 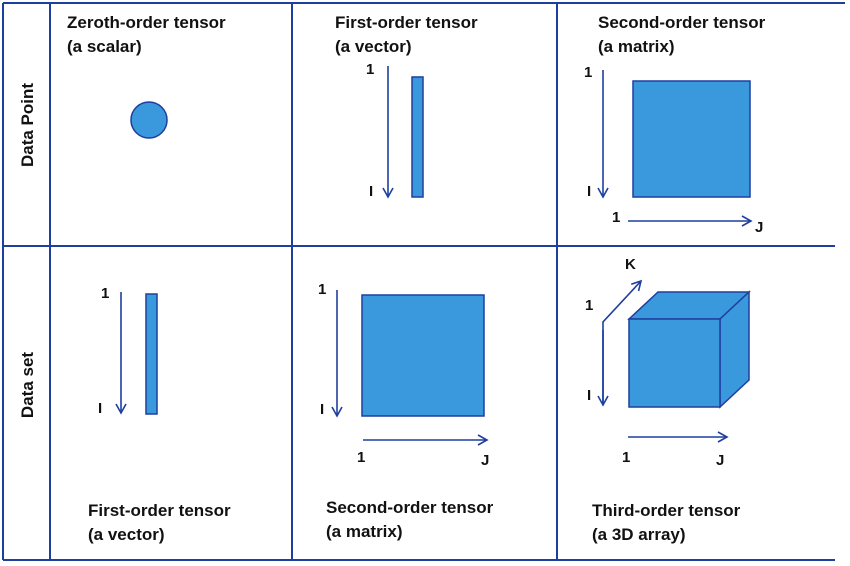 What do you see at coordinates (589, 191) in the screenshot?
I see `matrix-point-i-end: I` at bounding box center [589, 191].